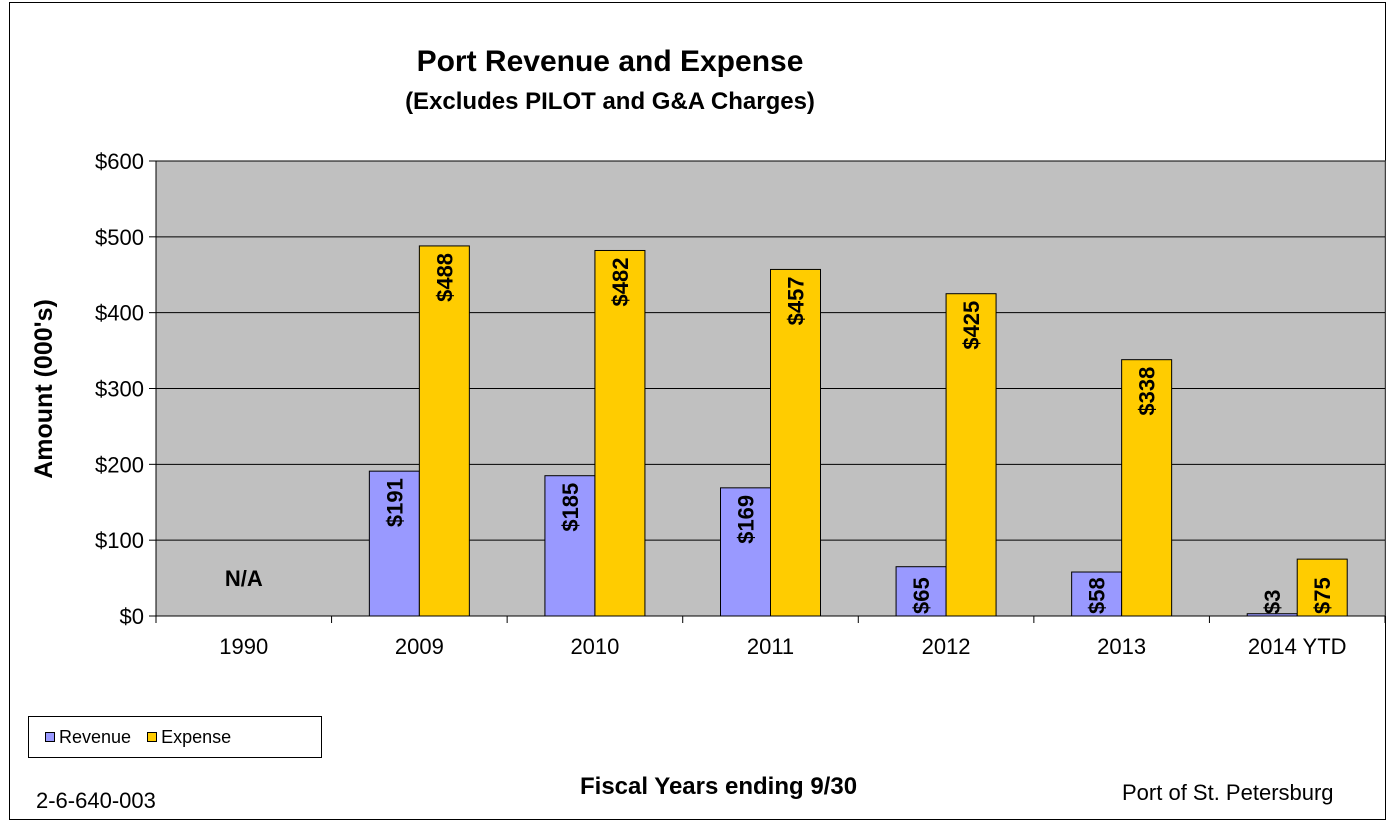  What do you see at coordinates (119, 237) in the screenshot?
I see `y-tick-label: $500` at bounding box center [119, 237].